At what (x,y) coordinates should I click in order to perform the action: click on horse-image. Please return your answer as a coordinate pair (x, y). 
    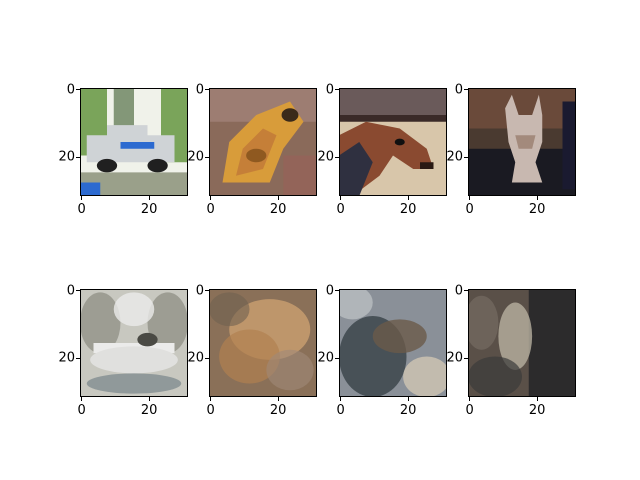
    Looking at the image, I should click on (393, 142).